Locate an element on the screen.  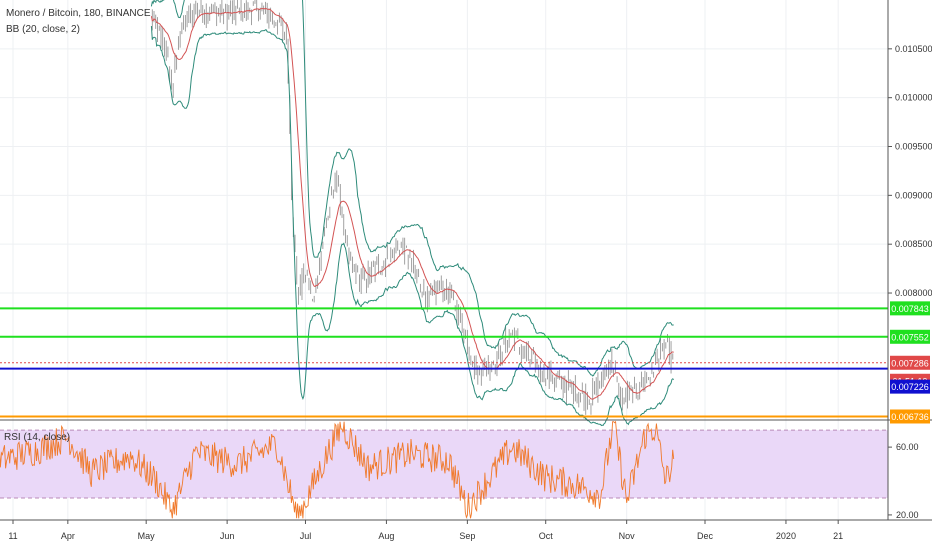
x-tick-label: 21 is located at coordinates (838, 536).